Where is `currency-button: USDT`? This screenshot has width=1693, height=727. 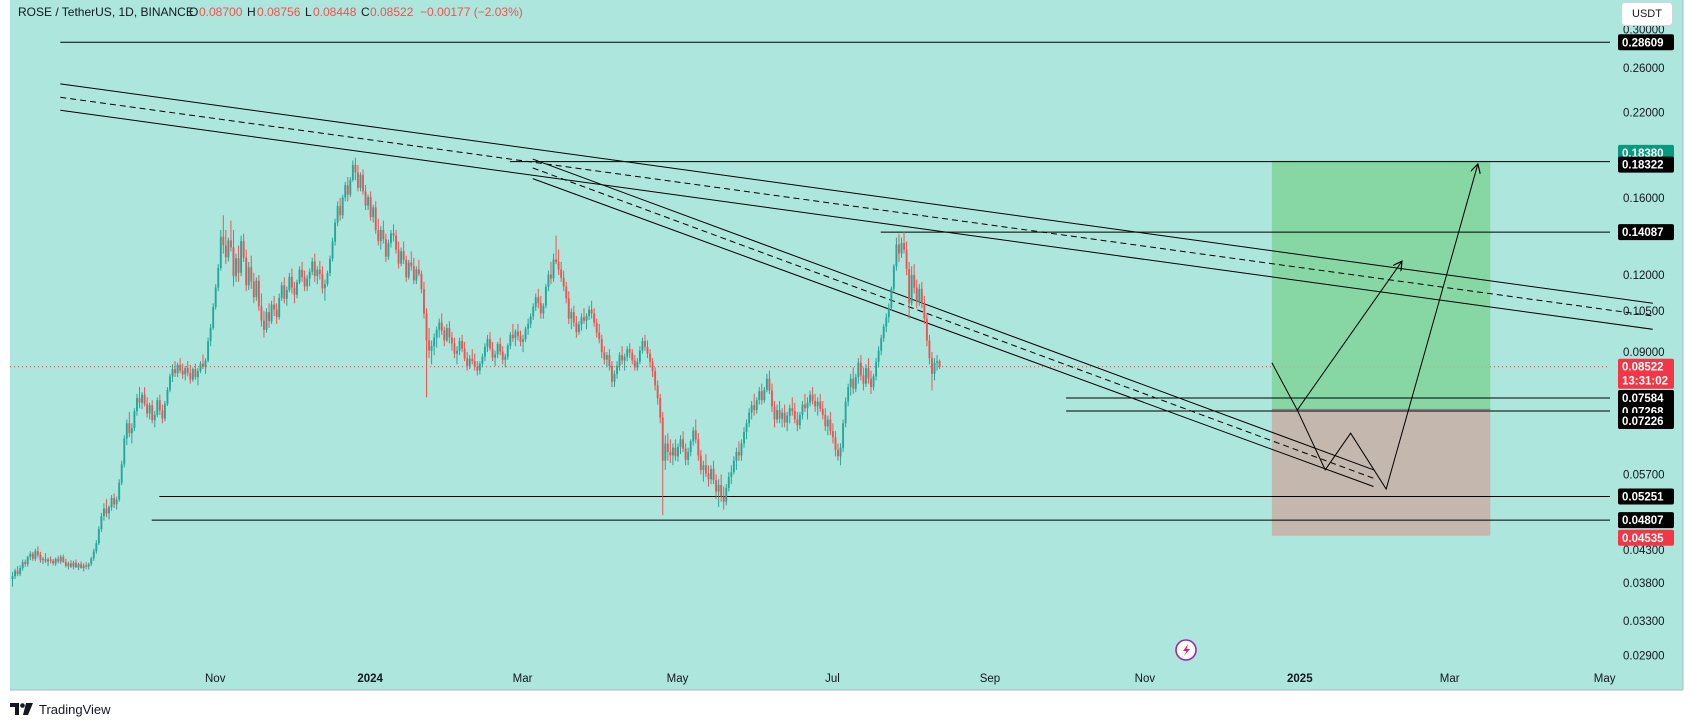
currency-button: USDT is located at coordinates (1647, 14).